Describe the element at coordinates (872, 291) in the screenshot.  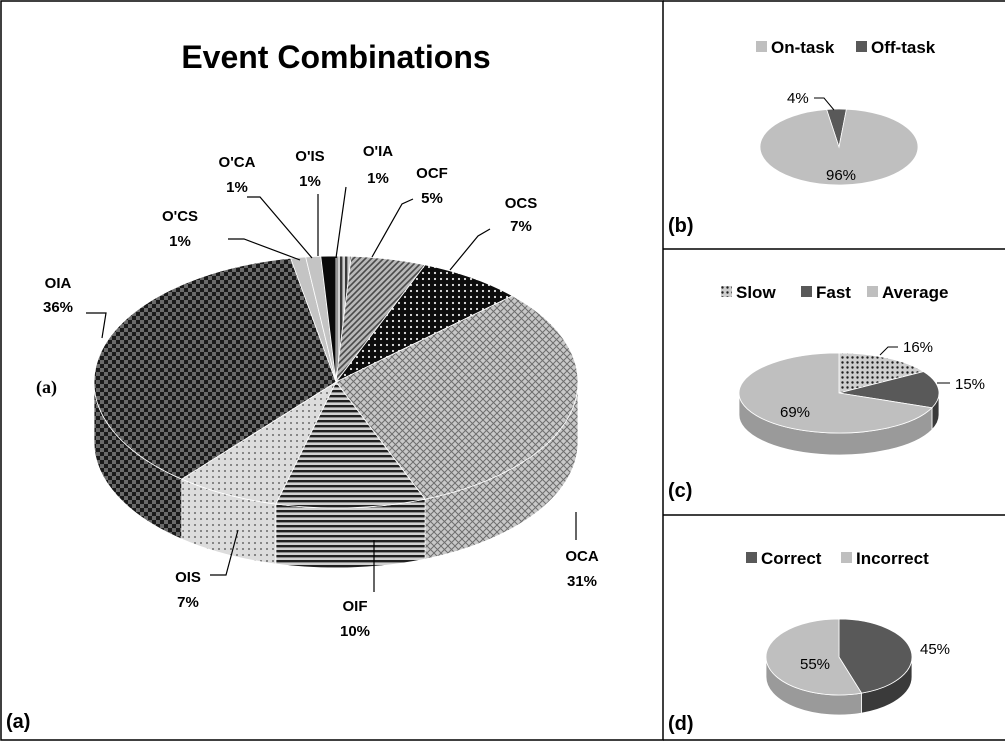
I see `legend-swatch-average` at that location.